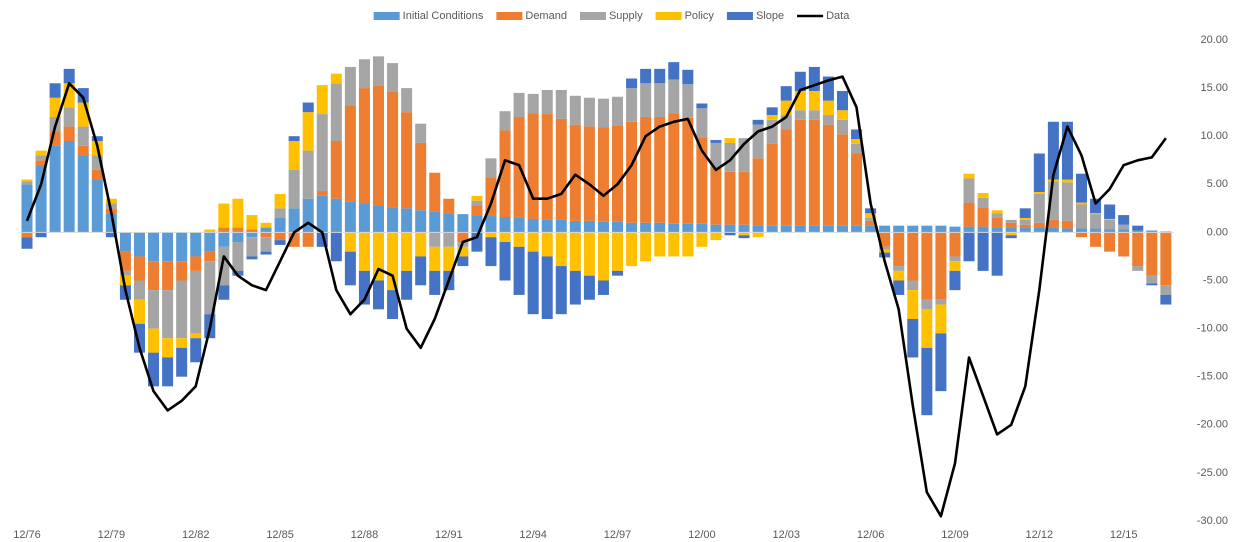  What do you see at coordinates (1217, 184) in the screenshot?
I see `y-tick-label: 5.00` at bounding box center [1217, 184].